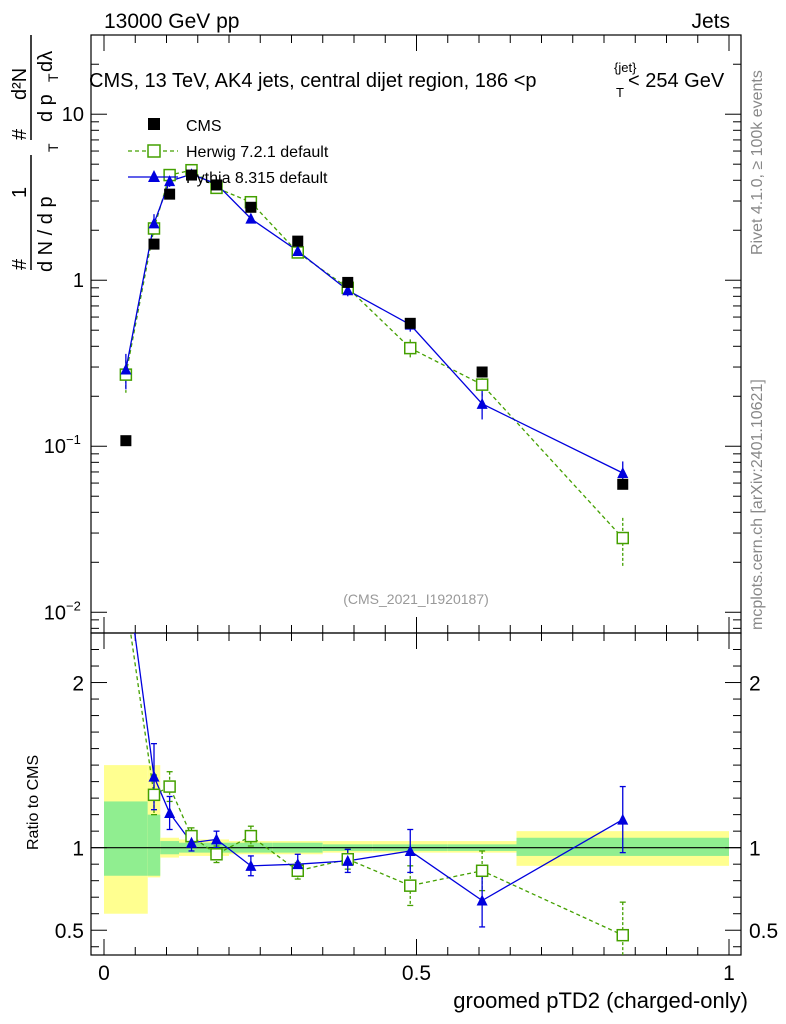 This screenshot has width=786, height=1024. Describe the element at coordinates (46, 108) in the screenshot. I see `ylabel-dpT: d p` at that location.